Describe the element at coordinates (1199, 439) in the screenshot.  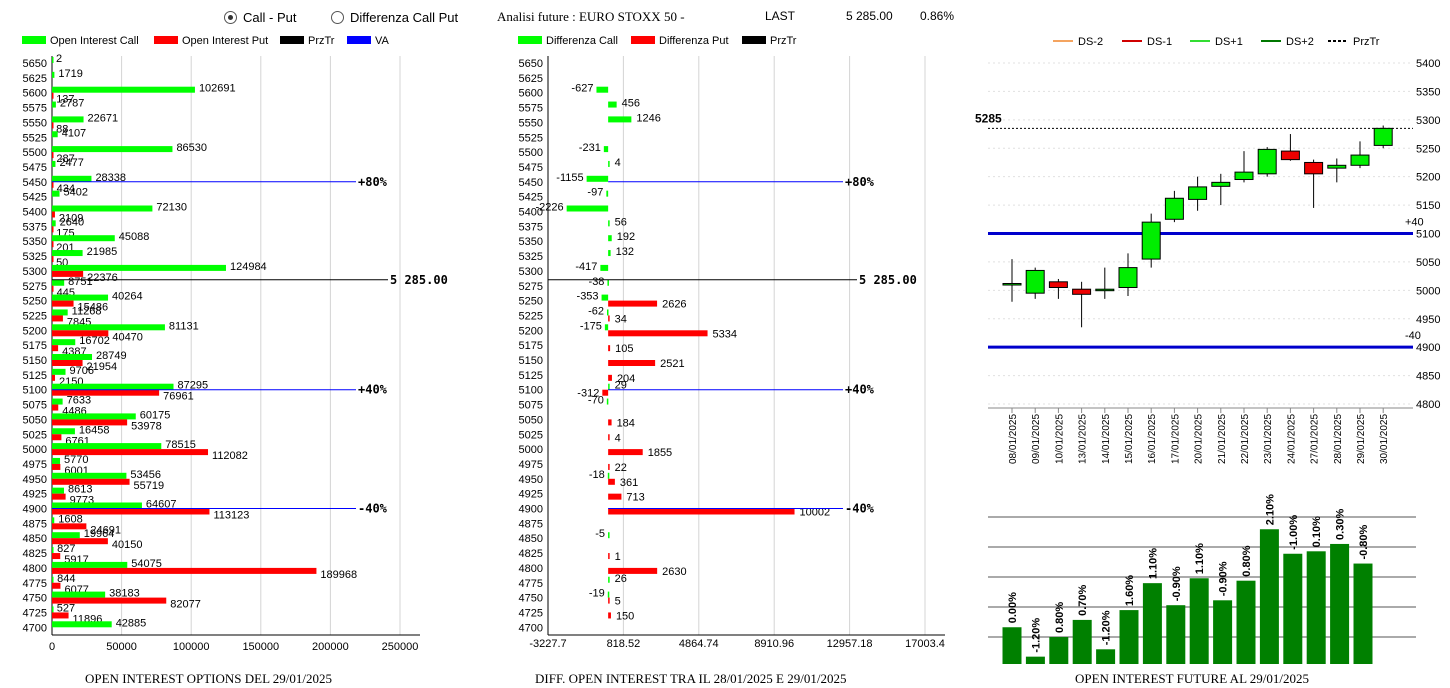
I see `x-tick-label: 20/01/2025` at that location.